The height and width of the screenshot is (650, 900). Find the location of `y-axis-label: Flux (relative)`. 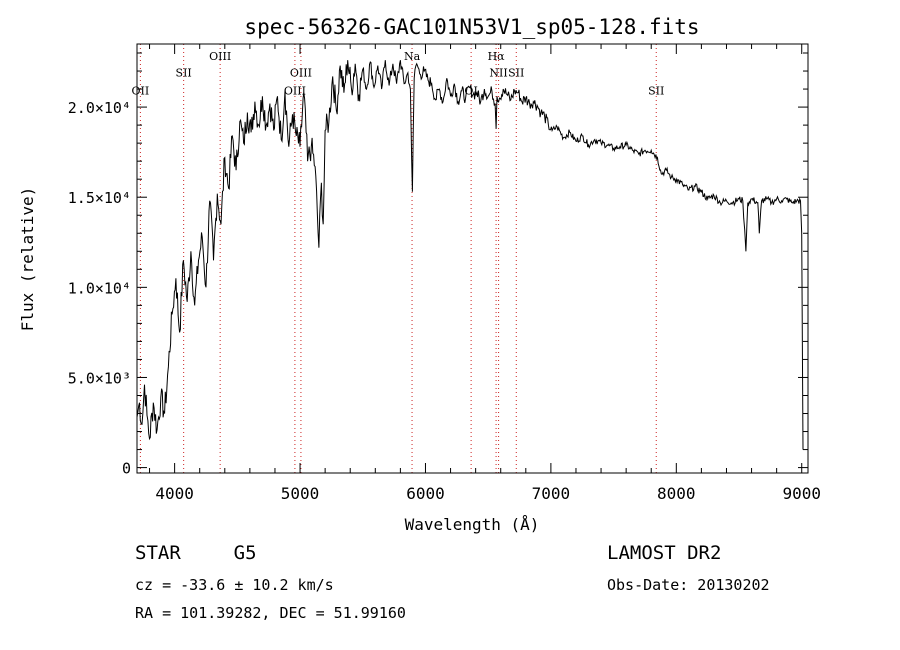

y-axis-label: Flux (relative) is located at coordinates (27, 259).